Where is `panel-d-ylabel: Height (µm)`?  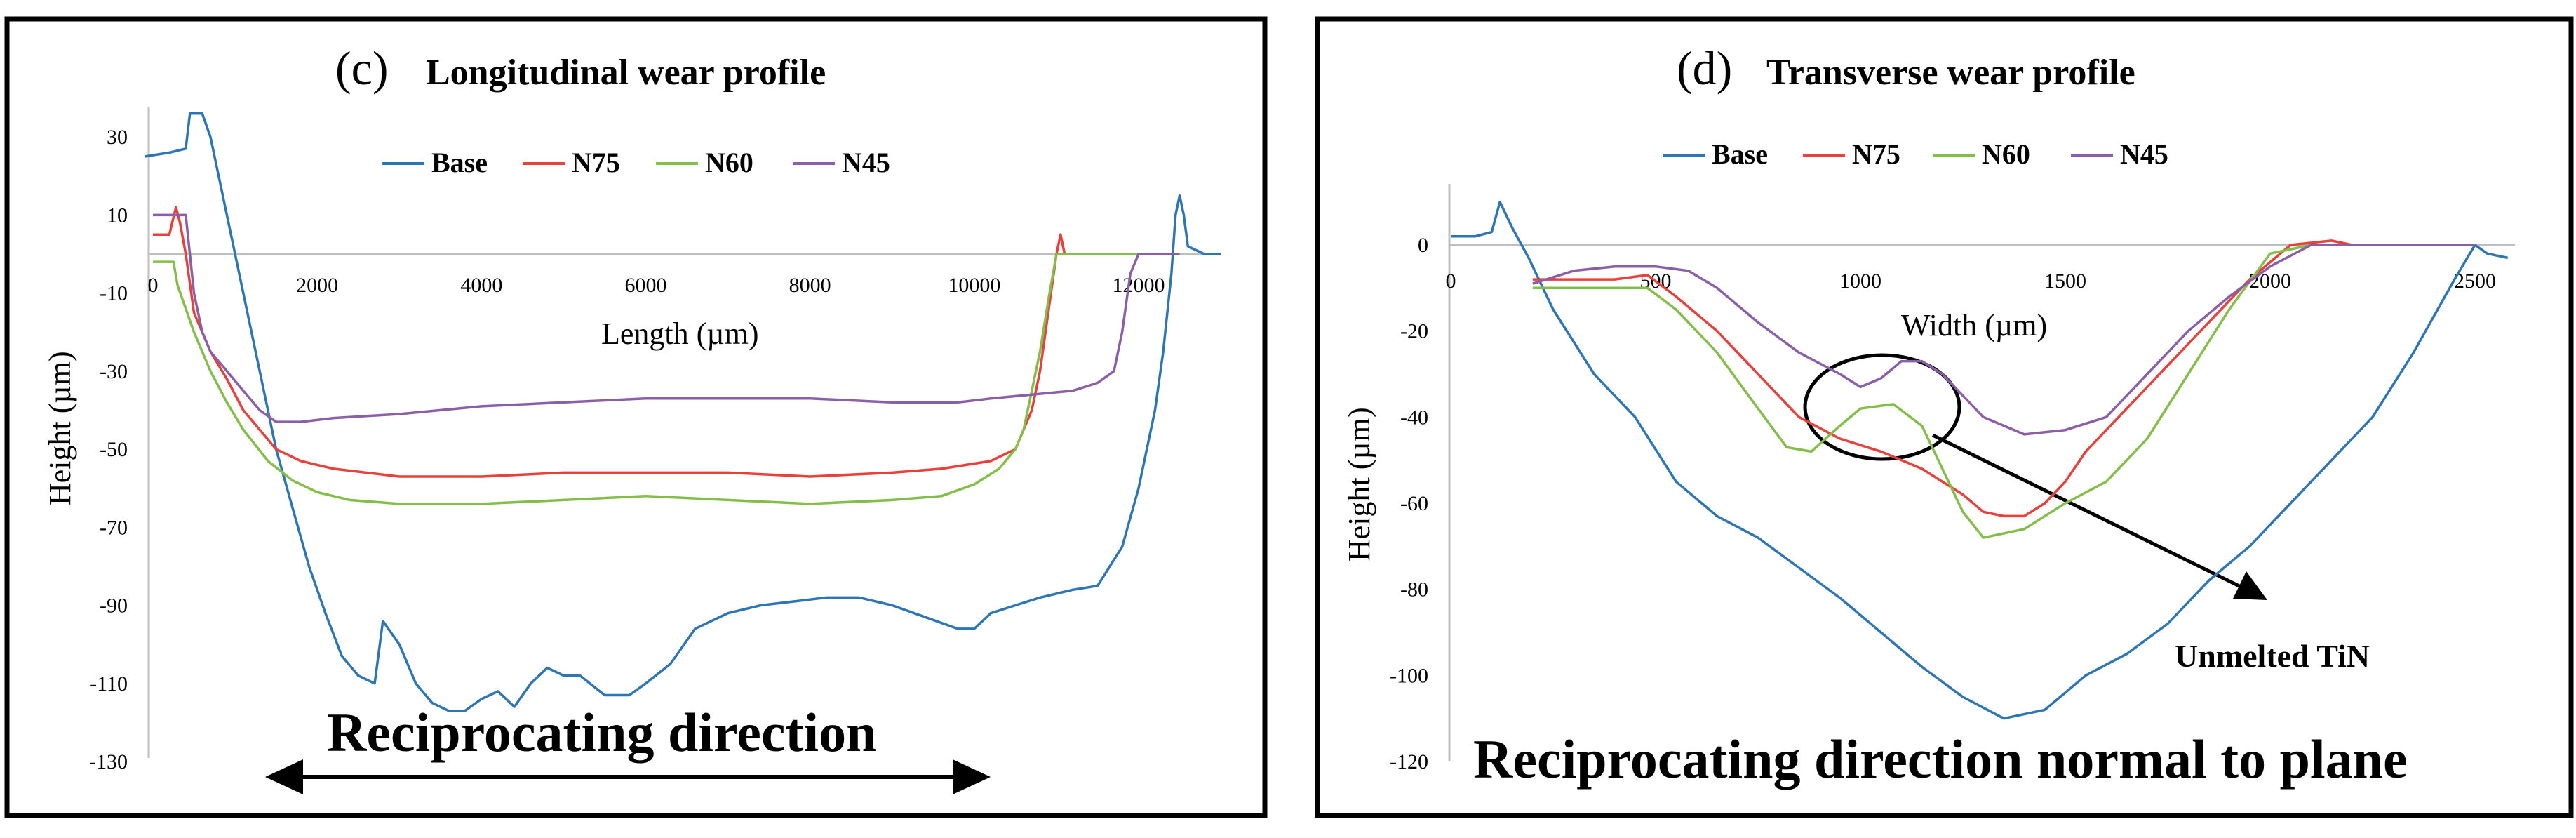
panel-d-ylabel: Height (µm) is located at coordinates (1359, 484).